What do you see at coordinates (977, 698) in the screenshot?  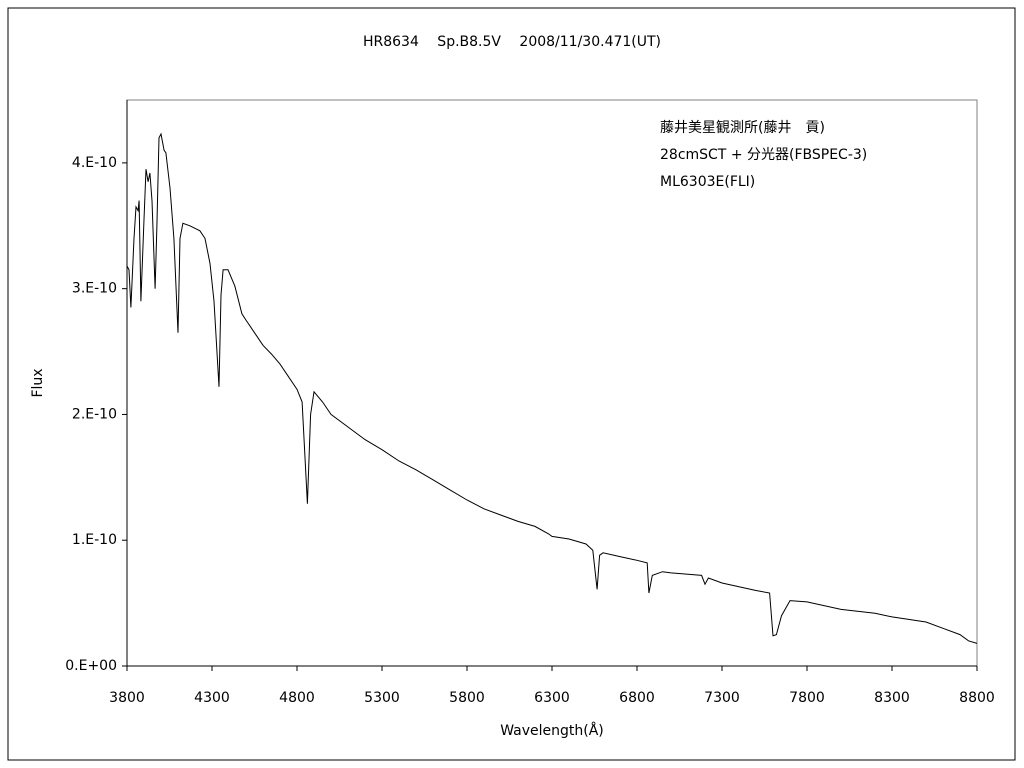 I see `x-tick-label: 8800` at bounding box center [977, 698].